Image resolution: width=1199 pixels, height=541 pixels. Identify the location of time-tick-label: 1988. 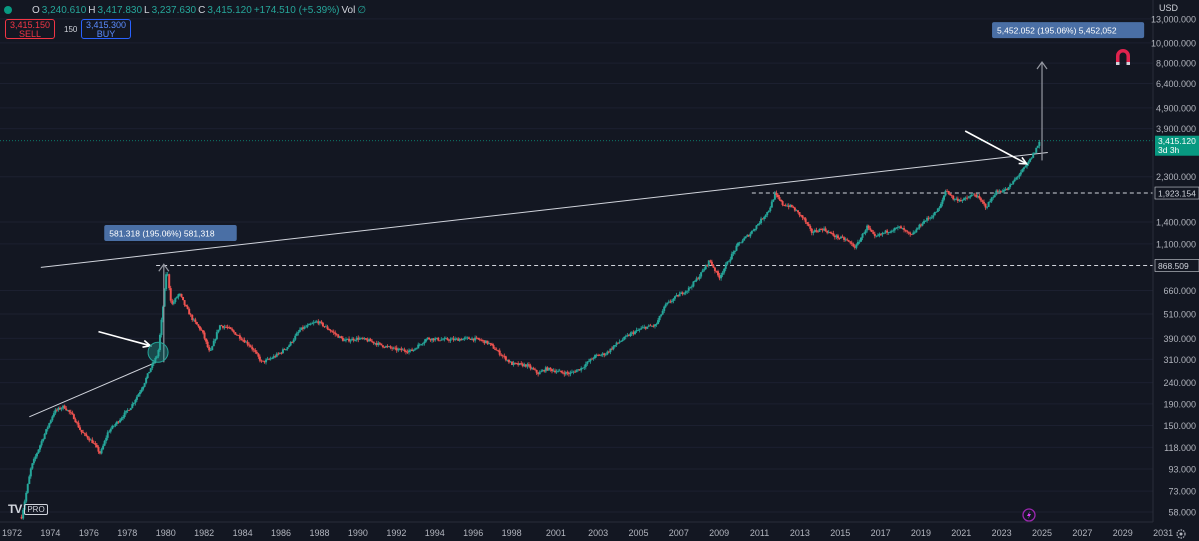
(319, 533).